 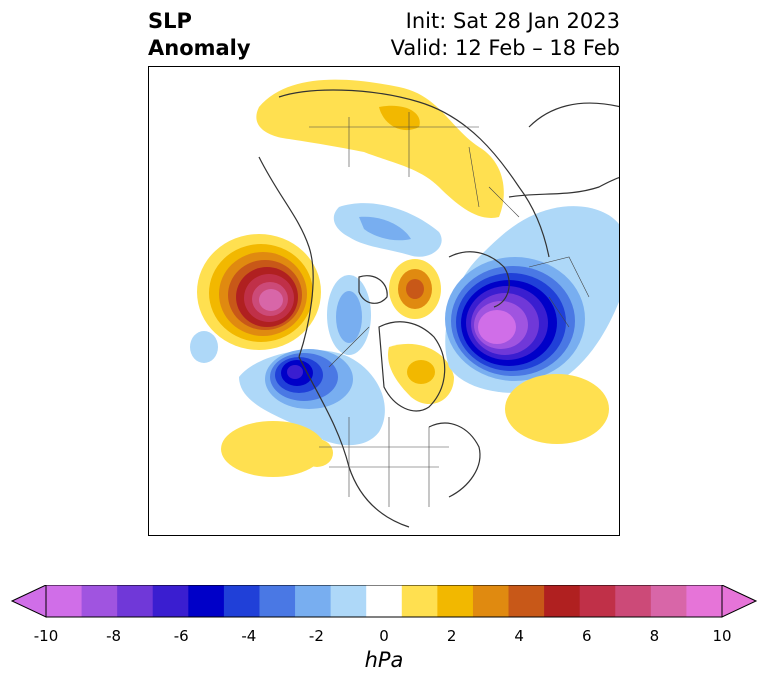 I want to click on colorbar-over-arrow, so click(x=739, y=601).